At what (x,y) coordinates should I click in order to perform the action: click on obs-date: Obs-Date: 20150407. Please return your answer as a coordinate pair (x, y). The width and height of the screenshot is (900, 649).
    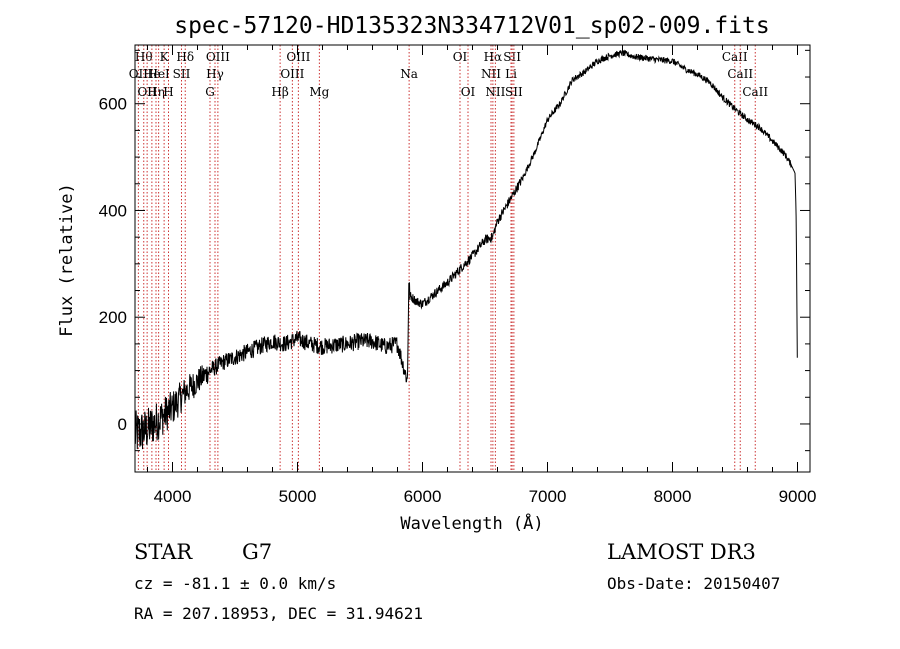
    Looking at the image, I should click on (694, 583).